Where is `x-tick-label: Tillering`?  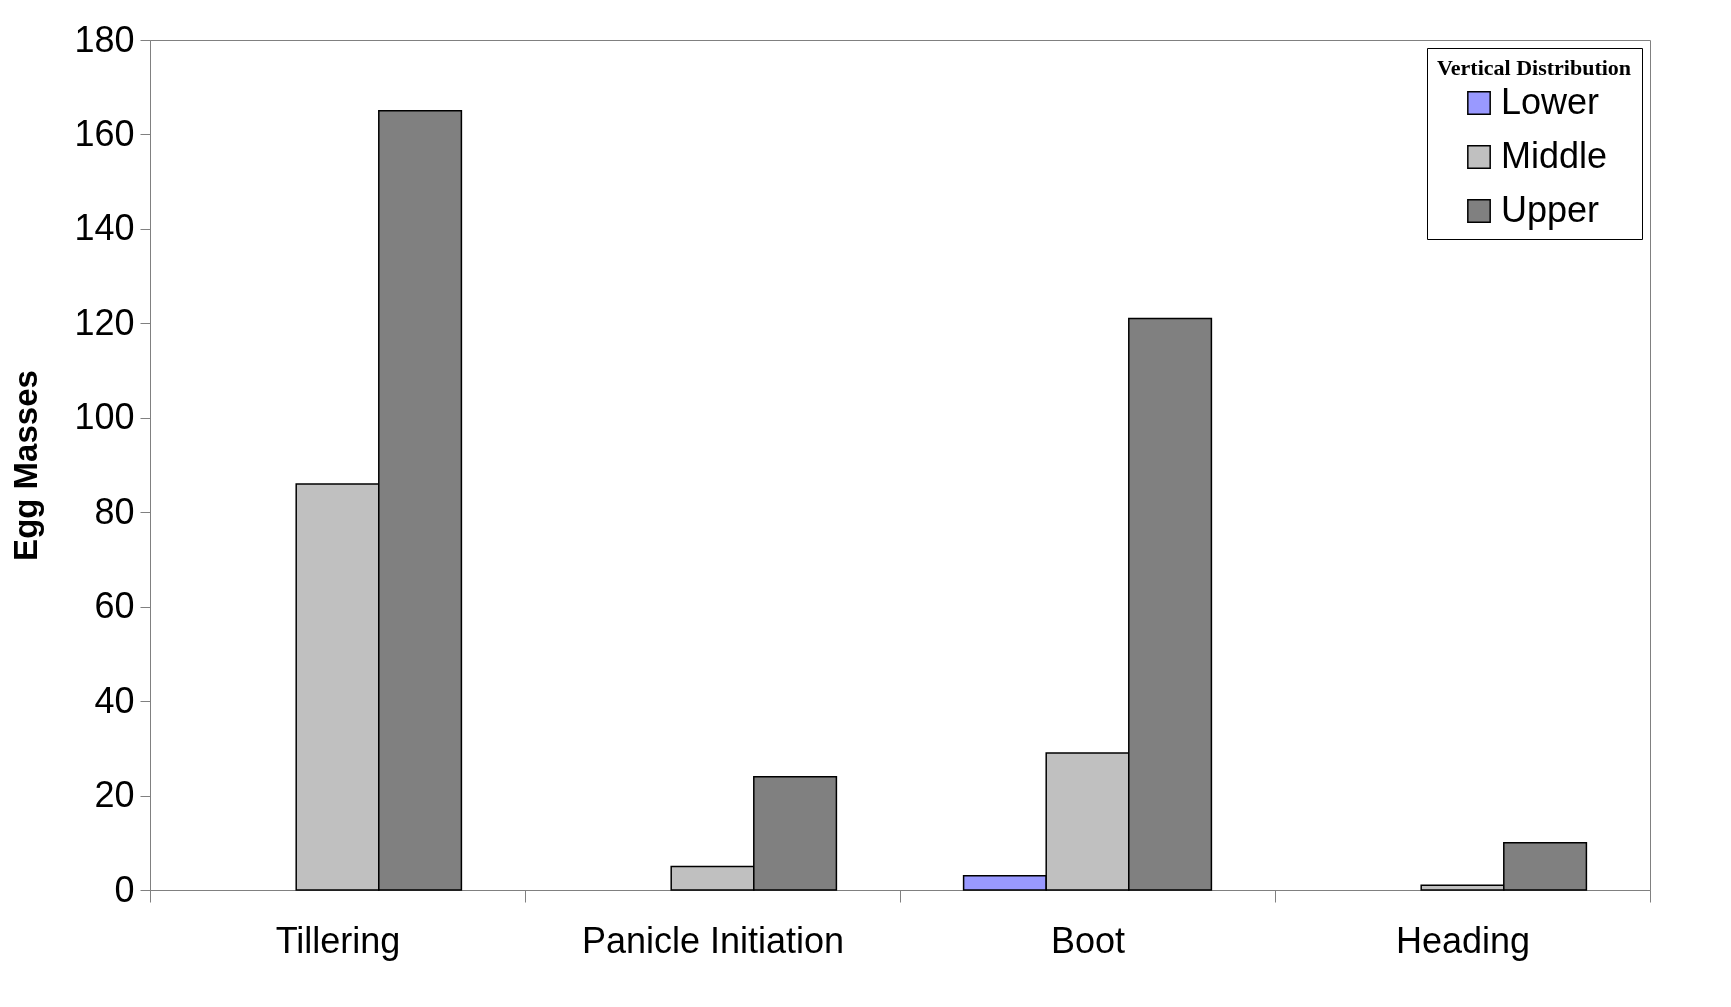
x-tick-label: Tillering is located at coordinates (338, 940).